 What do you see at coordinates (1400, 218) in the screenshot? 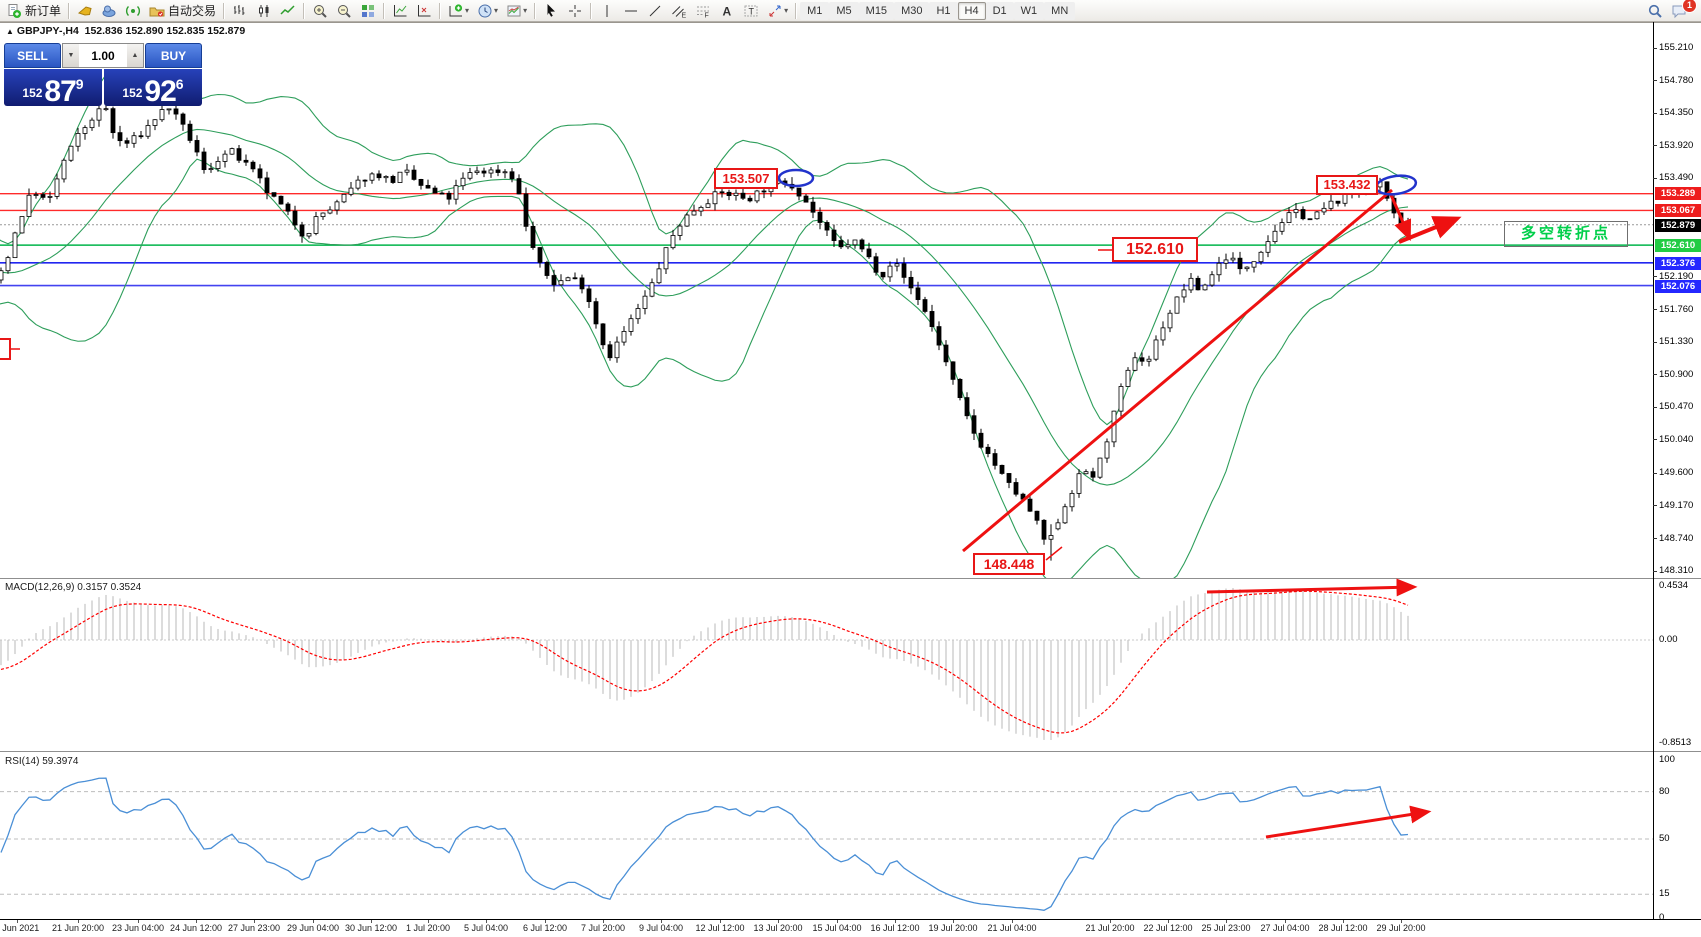
I see `pullback-arrow` at bounding box center [1400, 218].